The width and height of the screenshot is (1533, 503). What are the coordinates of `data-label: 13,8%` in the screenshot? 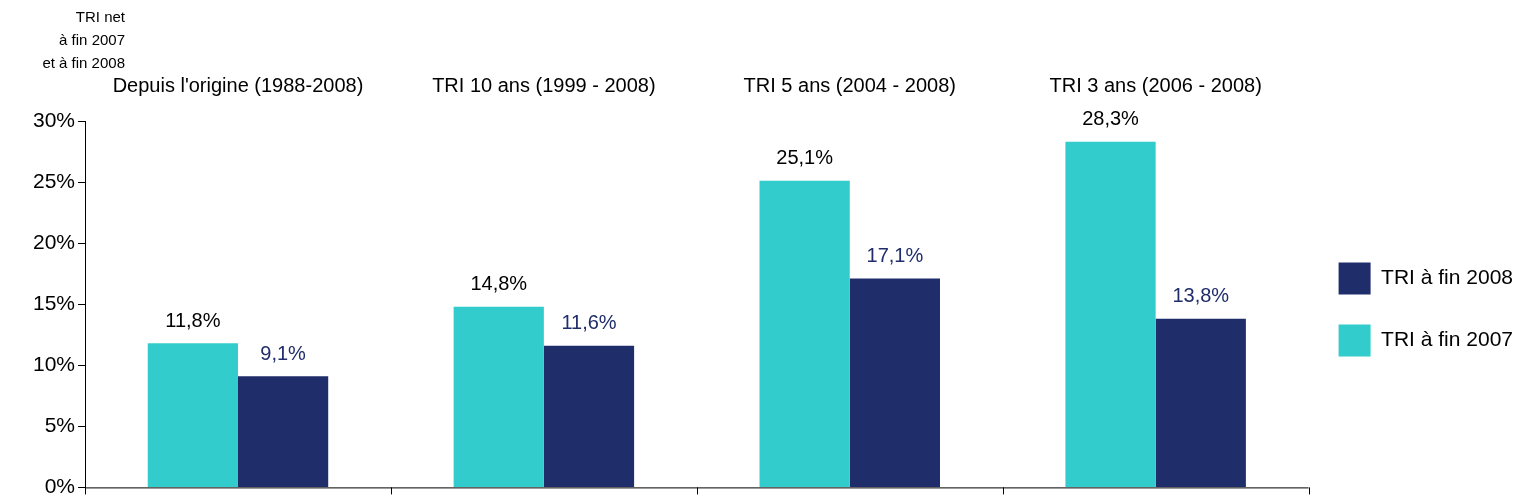 It's located at (1201, 295).